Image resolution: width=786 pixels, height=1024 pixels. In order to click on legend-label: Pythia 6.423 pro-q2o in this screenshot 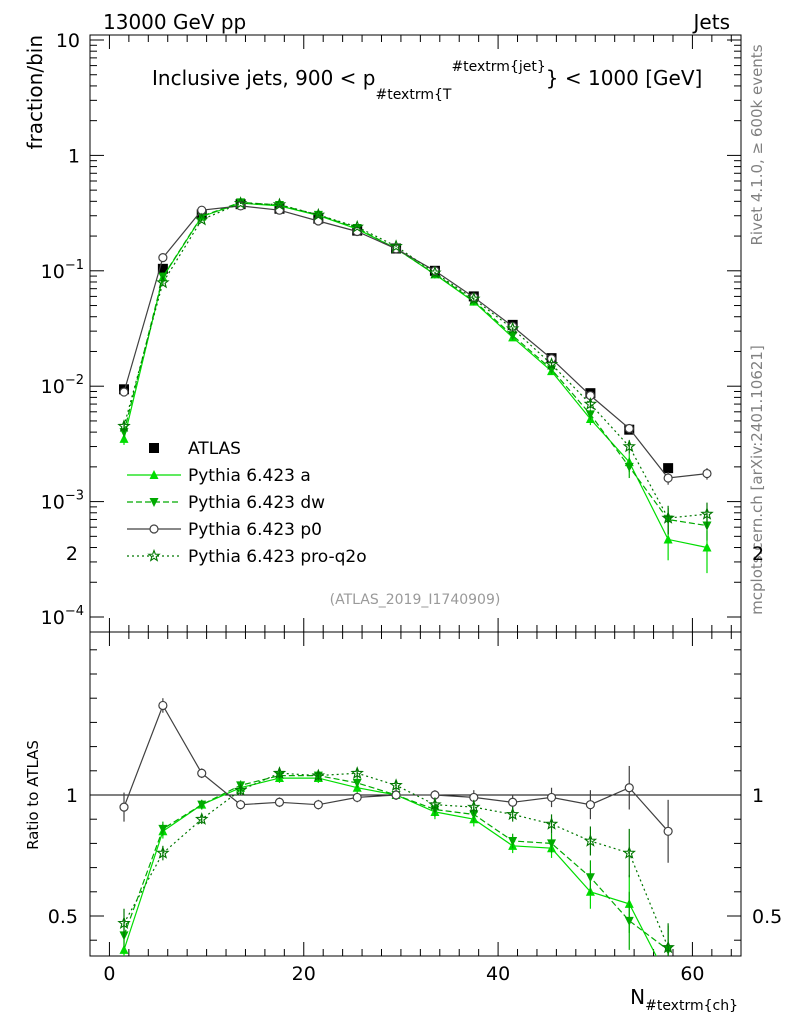, I will do `click(277, 557)`.